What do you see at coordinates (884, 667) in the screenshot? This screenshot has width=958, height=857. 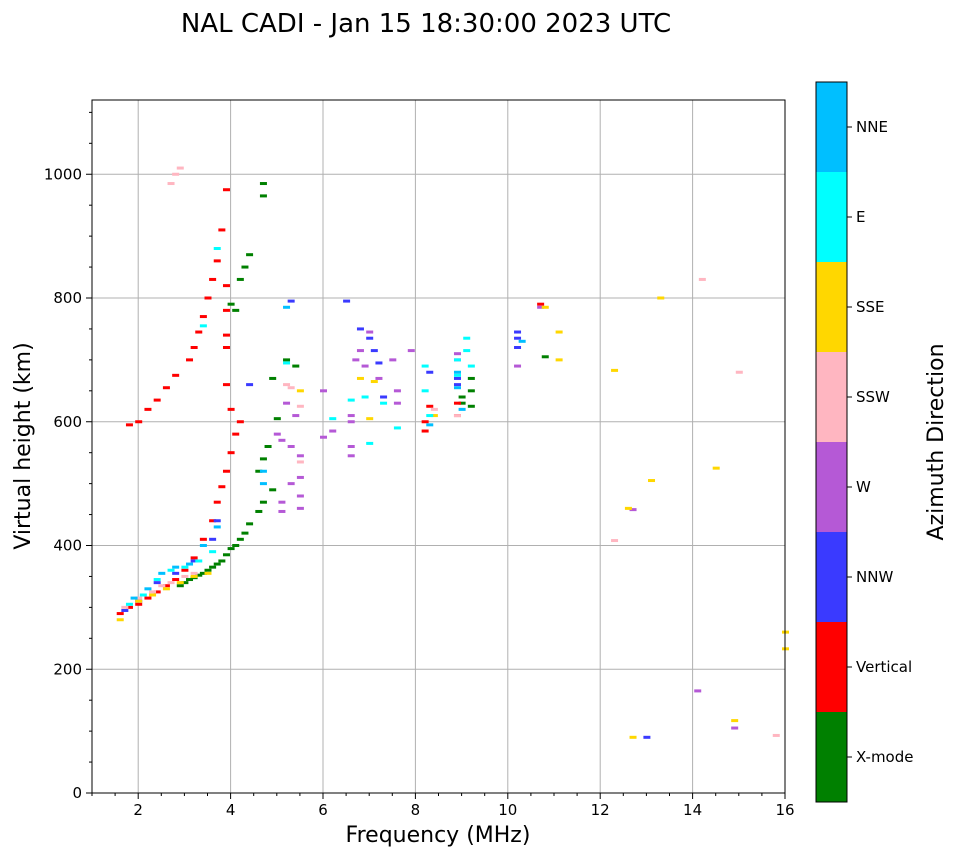 I see `colorbar-entry-label: Vertical` at bounding box center [884, 667].